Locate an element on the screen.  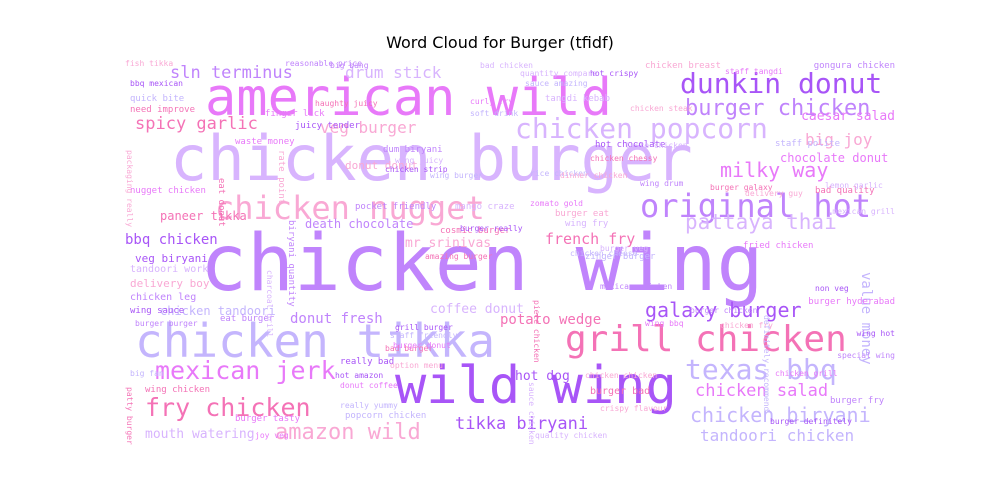
word-wing-hot: wing hot is located at coordinates (875, 333).